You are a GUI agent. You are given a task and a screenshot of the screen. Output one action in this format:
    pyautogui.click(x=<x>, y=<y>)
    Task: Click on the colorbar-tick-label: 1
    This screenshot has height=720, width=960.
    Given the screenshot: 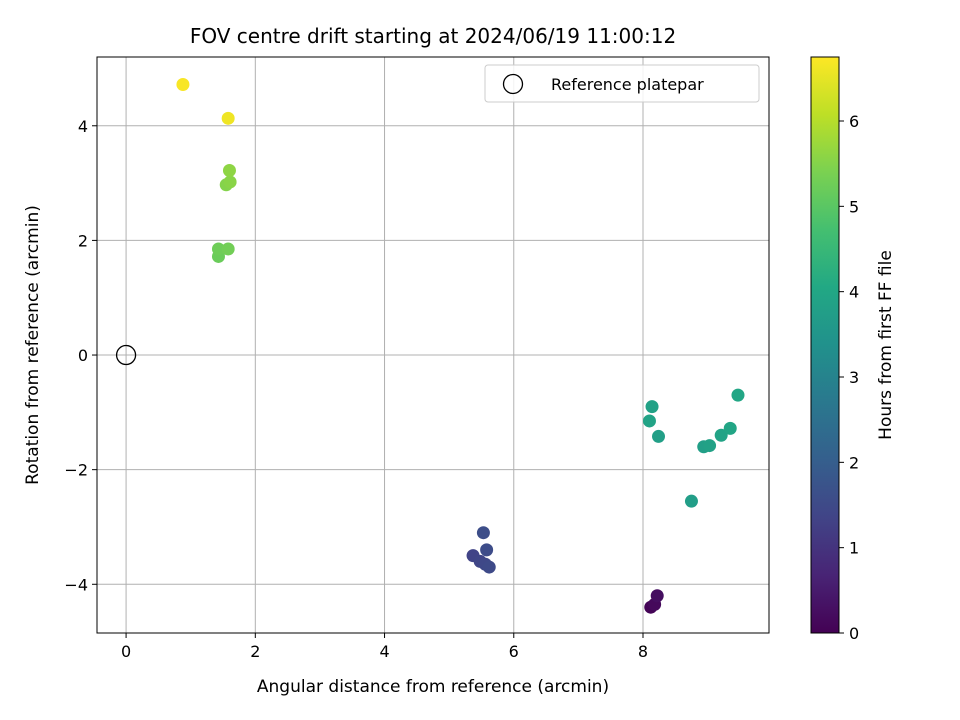 What is the action you would take?
    pyautogui.click(x=854, y=548)
    